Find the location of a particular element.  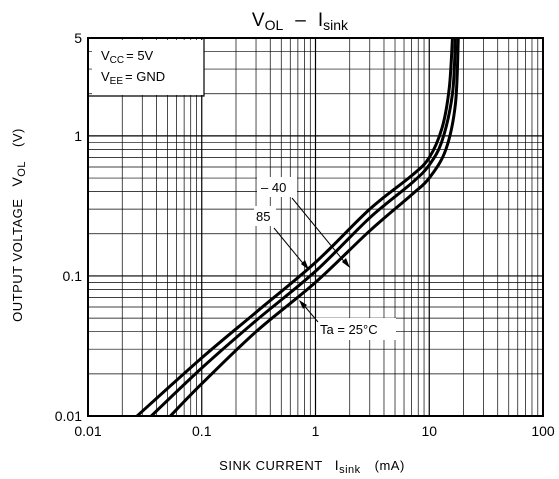

conditions-legend-bg is located at coordinates (148, 67).